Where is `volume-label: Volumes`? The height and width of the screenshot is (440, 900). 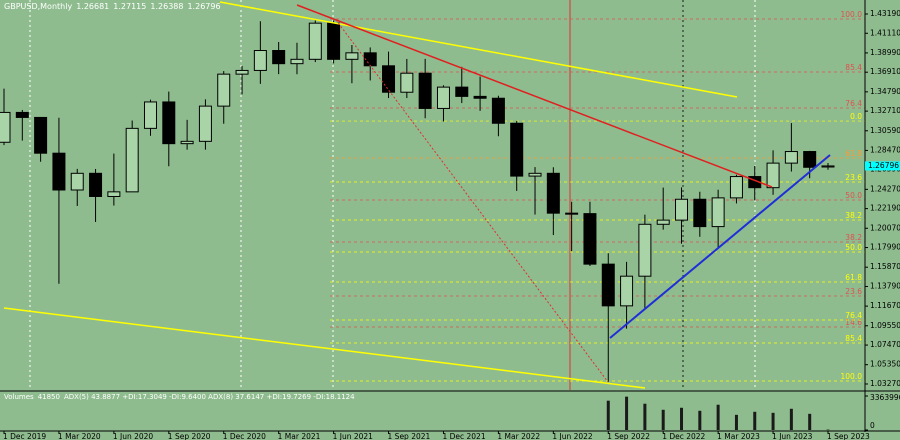 volume-label: Volumes is located at coordinates (19, 397).